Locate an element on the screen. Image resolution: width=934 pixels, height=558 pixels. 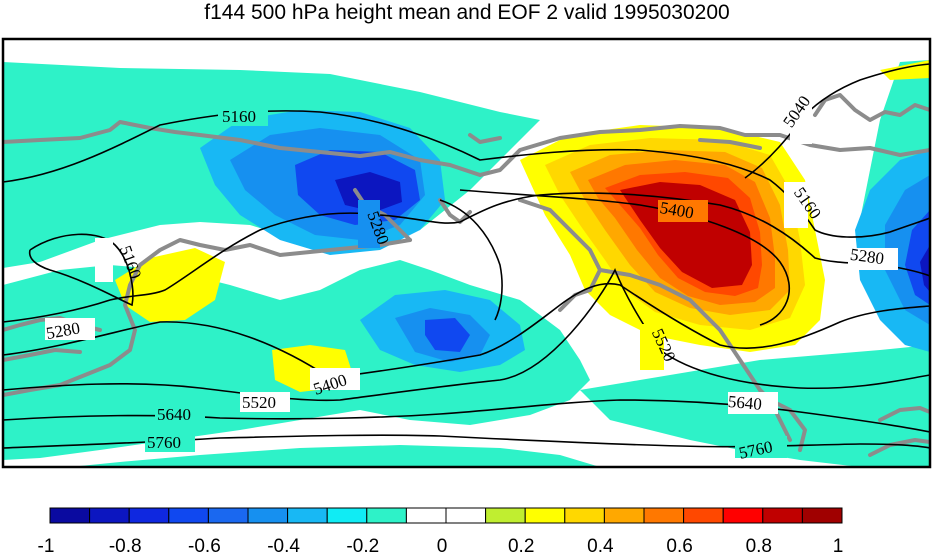
colorbar-tick-label: -1 is located at coordinates (46, 546).